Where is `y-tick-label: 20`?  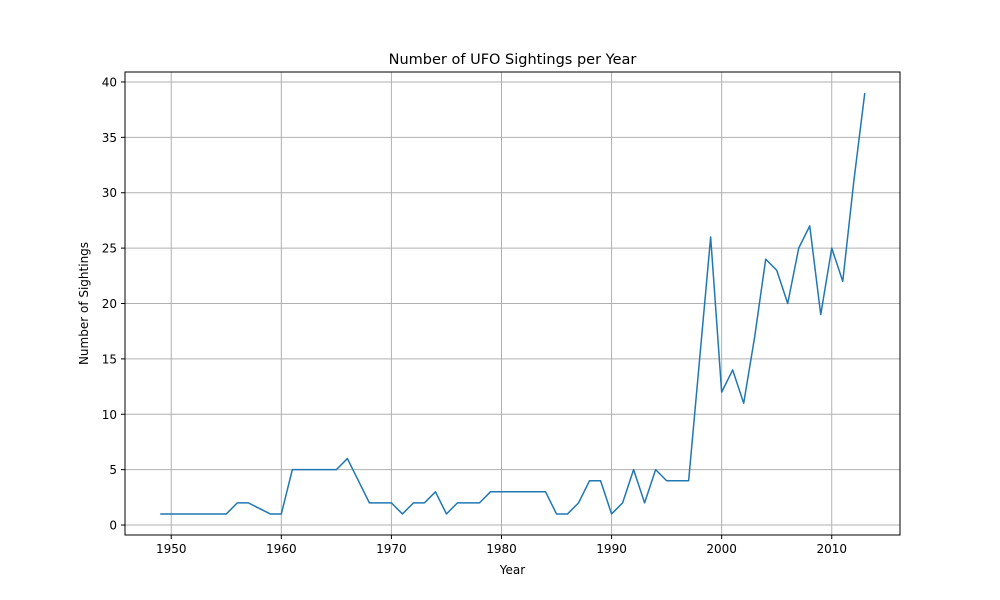
y-tick-label: 20 is located at coordinates (109, 304).